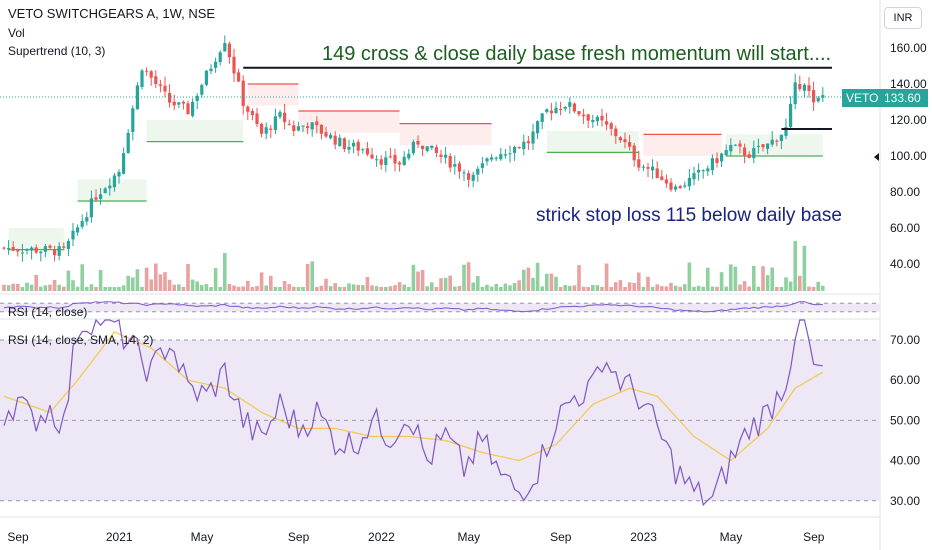 The width and height of the screenshot is (932, 550). What do you see at coordinates (48, 312) in the screenshot?
I see `rsi-legend-1: RSI (14, close)` at bounding box center [48, 312].